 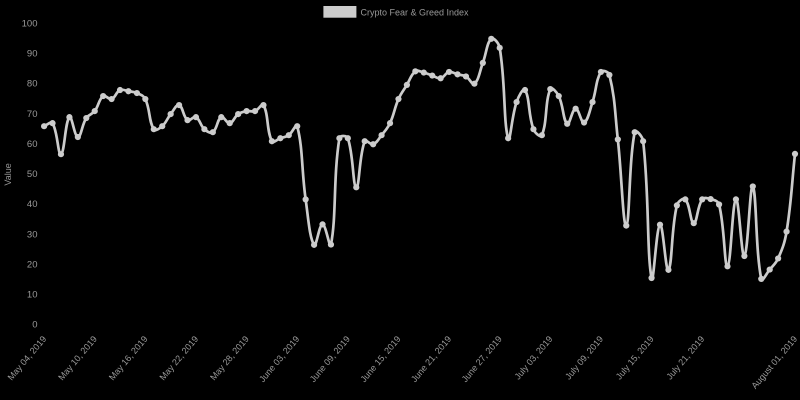 What do you see at coordinates (8, 174) in the screenshot?
I see `svg-text: Value` at bounding box center [8, 174].